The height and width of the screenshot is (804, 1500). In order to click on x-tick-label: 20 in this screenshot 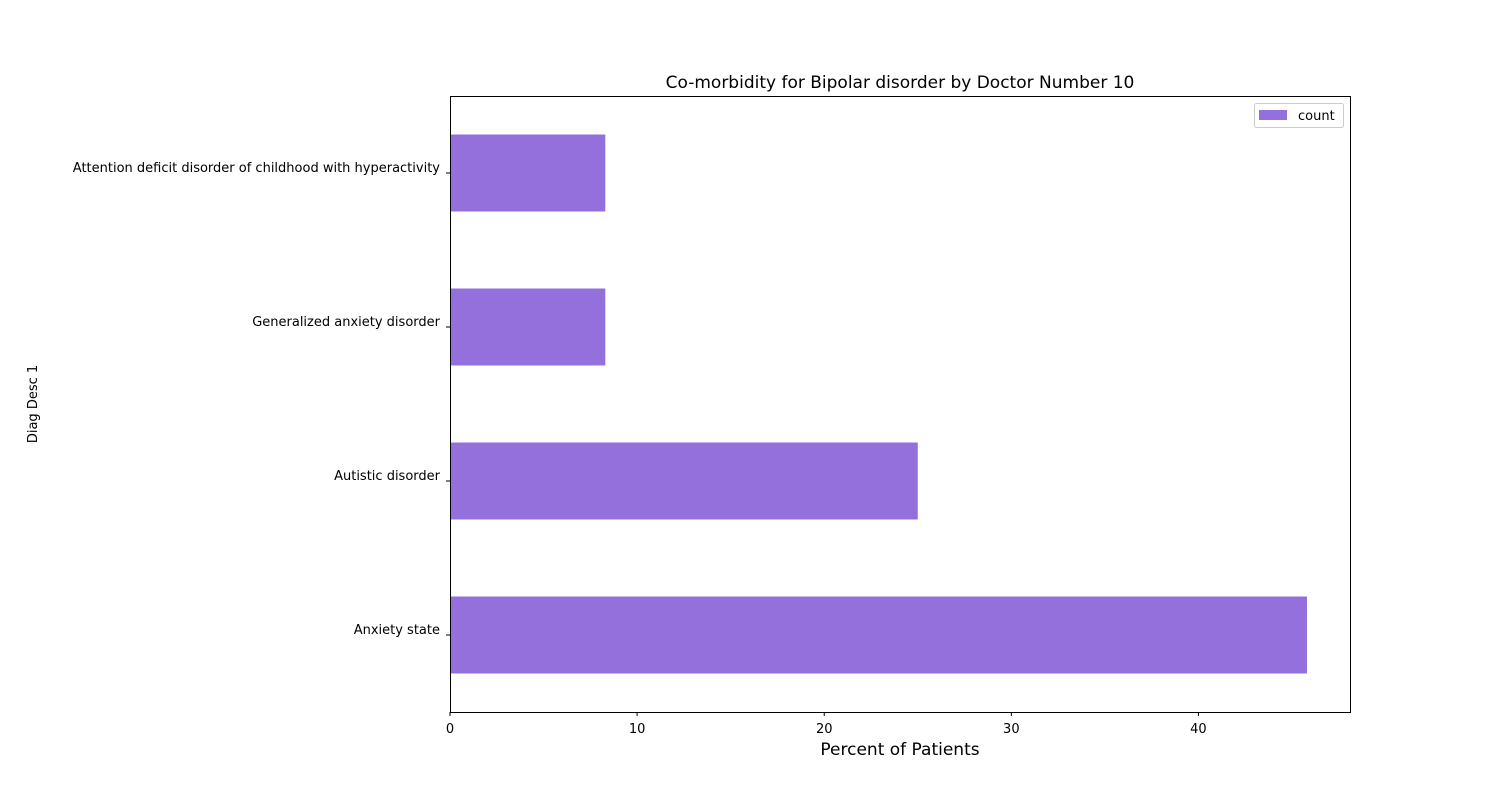, I will do `click(824, 729)`.